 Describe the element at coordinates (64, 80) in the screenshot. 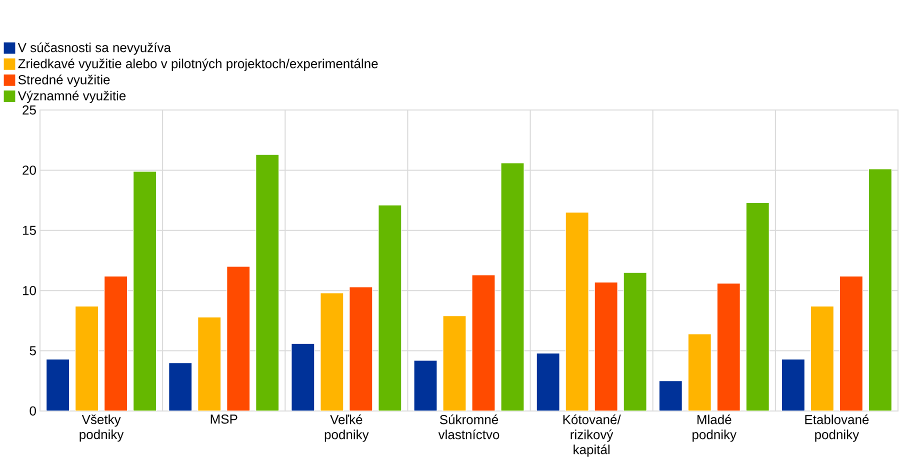

I see `legend-label: Stredné využitie` at that location.